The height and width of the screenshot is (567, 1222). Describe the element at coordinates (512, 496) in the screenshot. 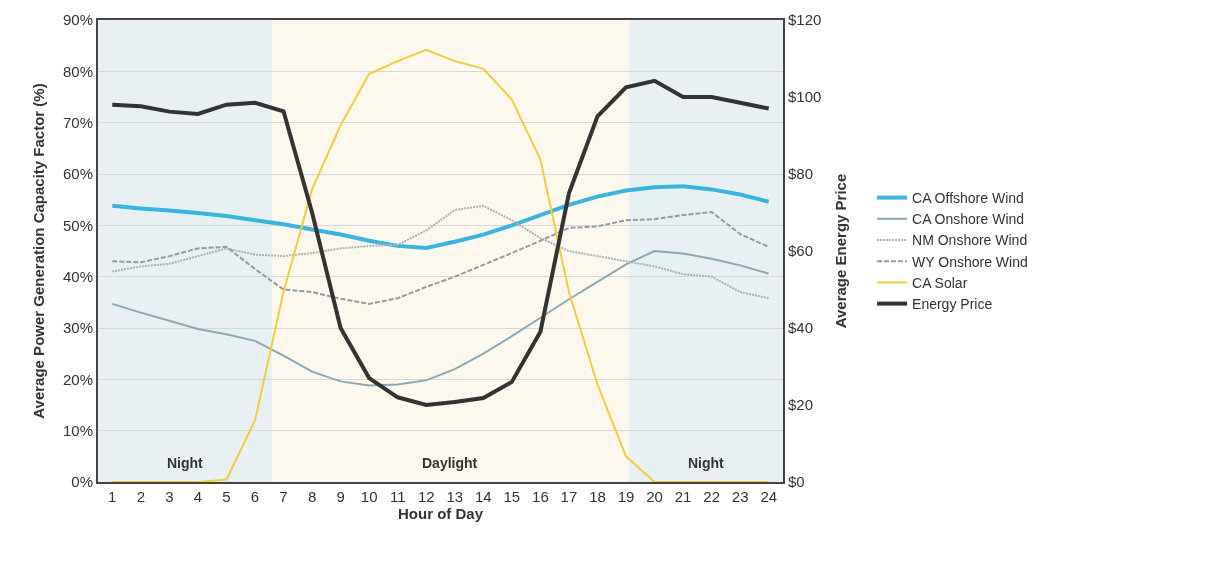

I see `x-tick-label: 15` at that location.